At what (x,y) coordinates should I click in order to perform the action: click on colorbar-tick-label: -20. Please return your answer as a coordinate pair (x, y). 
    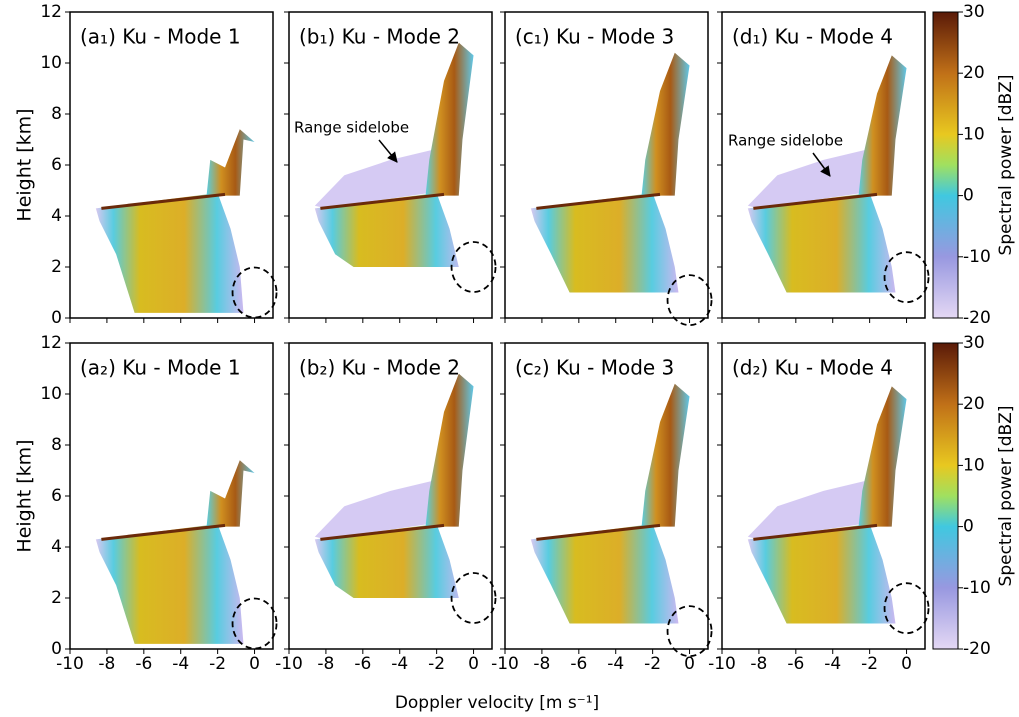
    Looking at the image, I should click on (977, 649).